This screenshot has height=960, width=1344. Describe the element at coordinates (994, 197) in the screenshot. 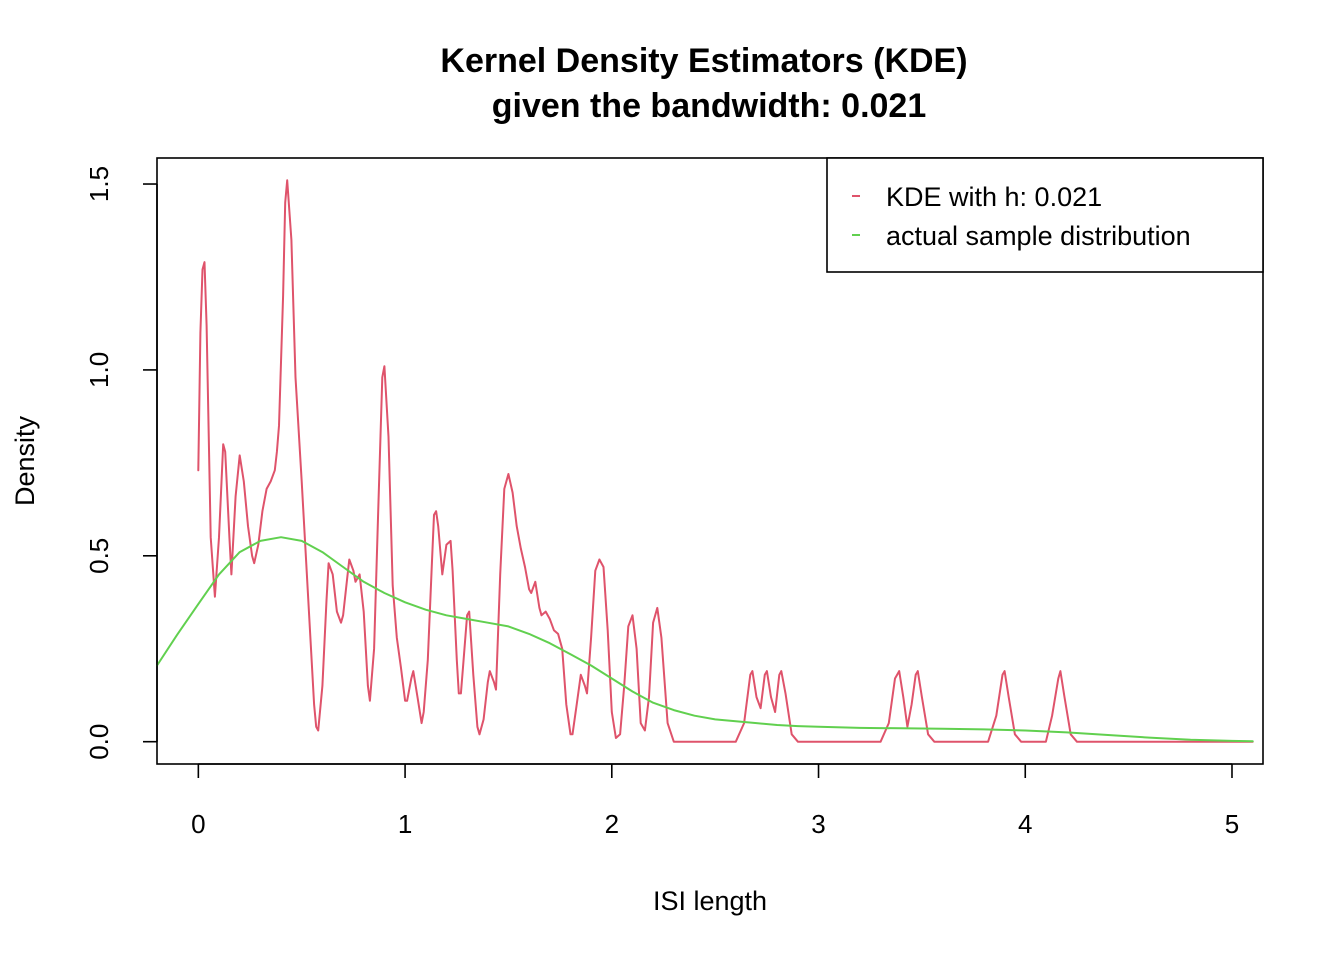

I see `legend-label-kde: KDE with h: 0.021` at that location.